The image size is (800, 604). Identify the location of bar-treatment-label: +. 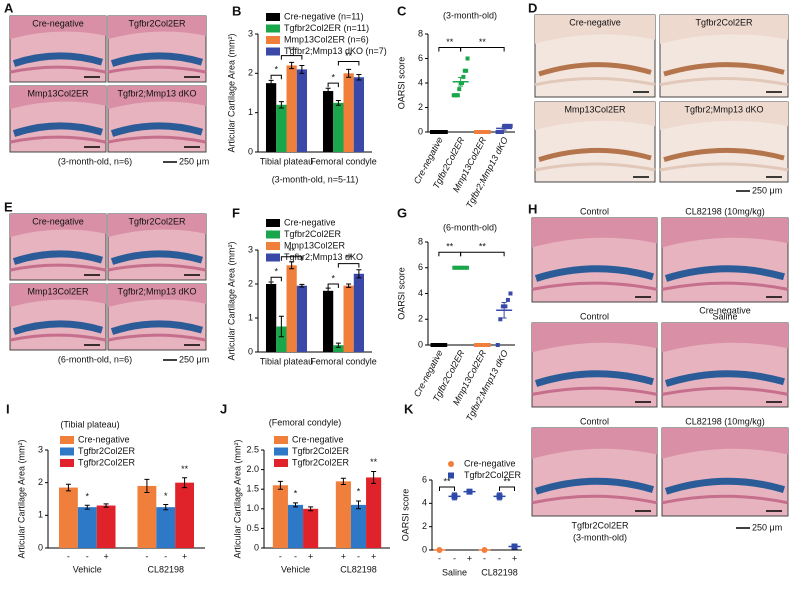
(373, 556).